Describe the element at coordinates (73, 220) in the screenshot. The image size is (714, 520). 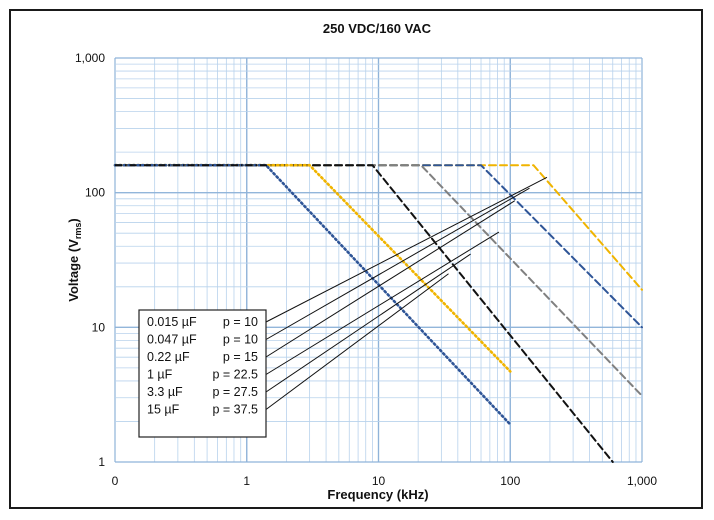
I see `y-axis-title-close: )` at that location.